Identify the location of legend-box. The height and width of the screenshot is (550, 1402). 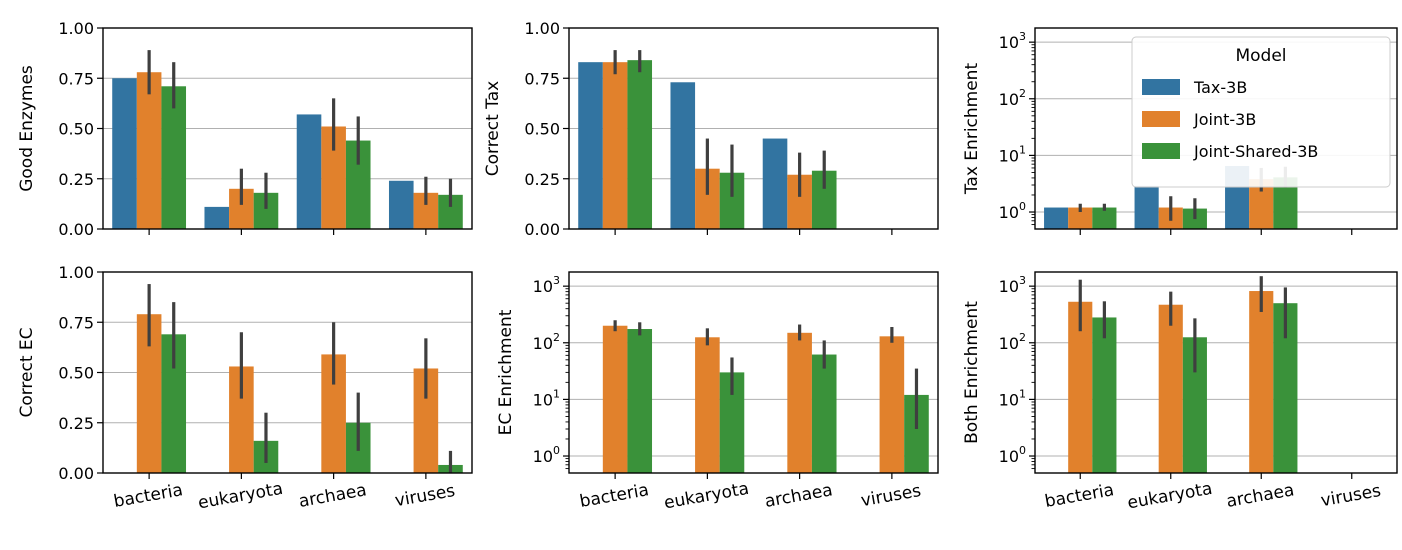
(1261, 112).